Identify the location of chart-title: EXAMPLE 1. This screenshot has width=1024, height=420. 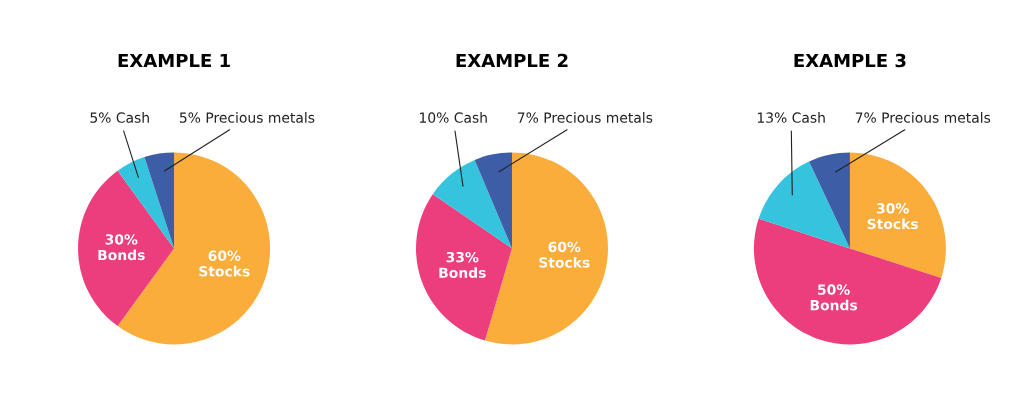
(174, 60).